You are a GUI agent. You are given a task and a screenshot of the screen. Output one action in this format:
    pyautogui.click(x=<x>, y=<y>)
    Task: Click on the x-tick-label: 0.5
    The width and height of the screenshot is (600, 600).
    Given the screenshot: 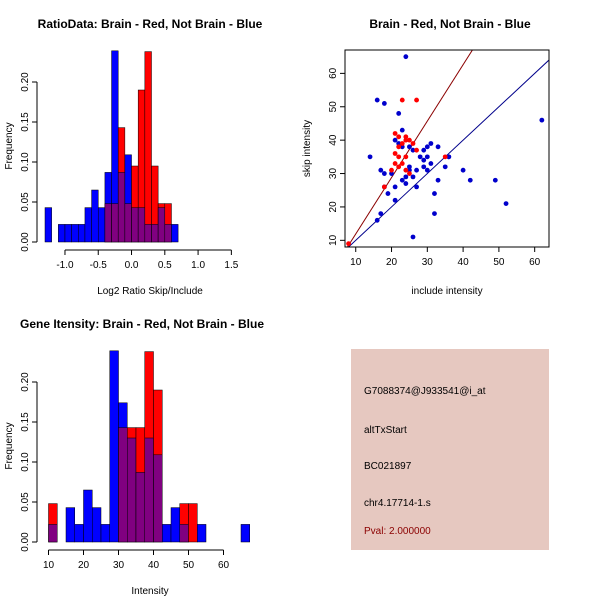 What is the action you would take?
    pyautogui.click(x=165, y=265)
    